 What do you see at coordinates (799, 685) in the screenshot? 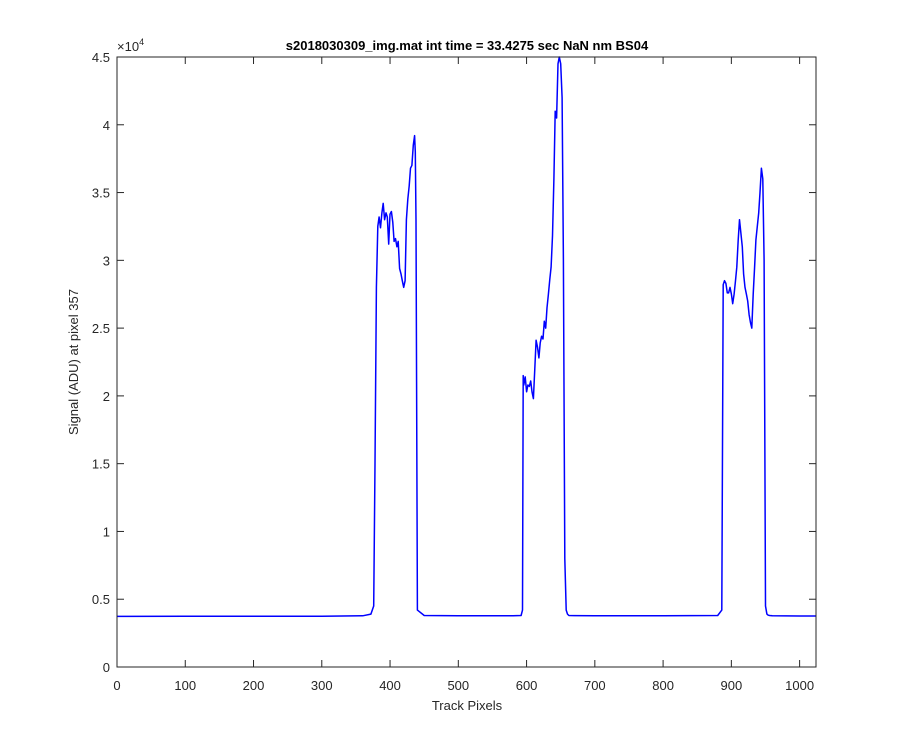
I see `x-tick-label: 1000` at bounding box center [799, 685].